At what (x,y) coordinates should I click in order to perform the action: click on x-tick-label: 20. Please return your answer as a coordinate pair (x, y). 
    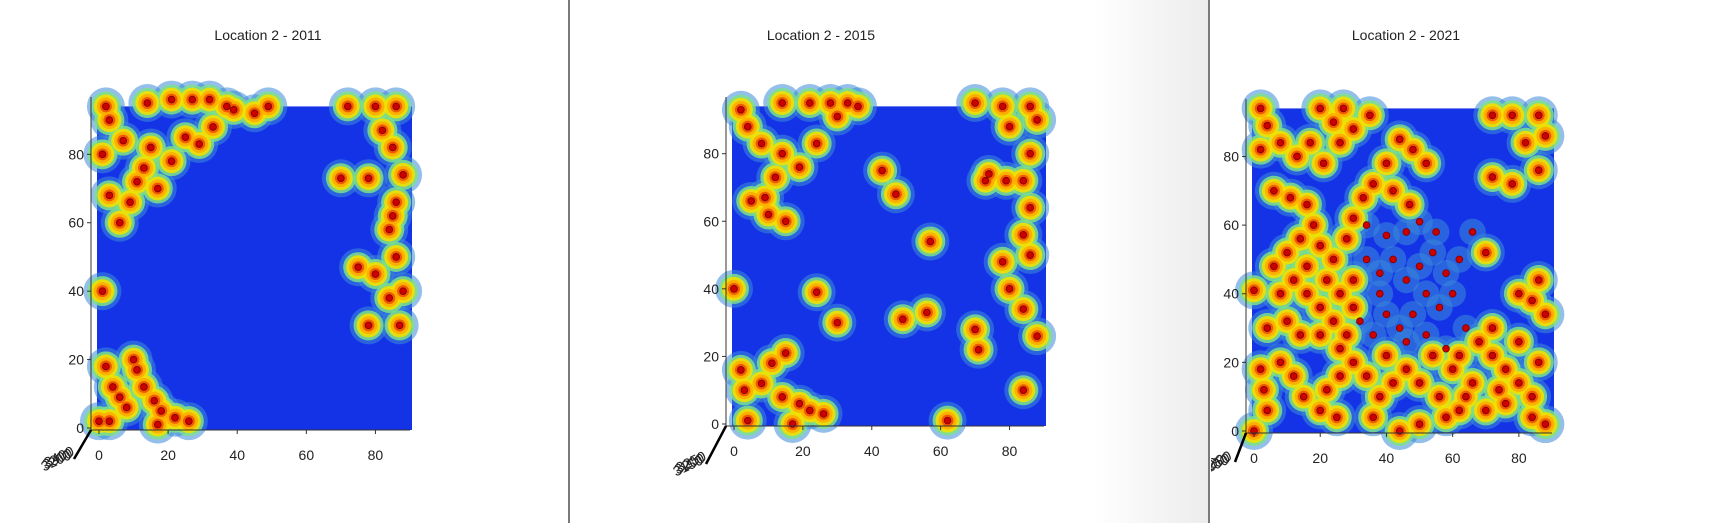
    Looking at the image, I should click on (1320, 458).